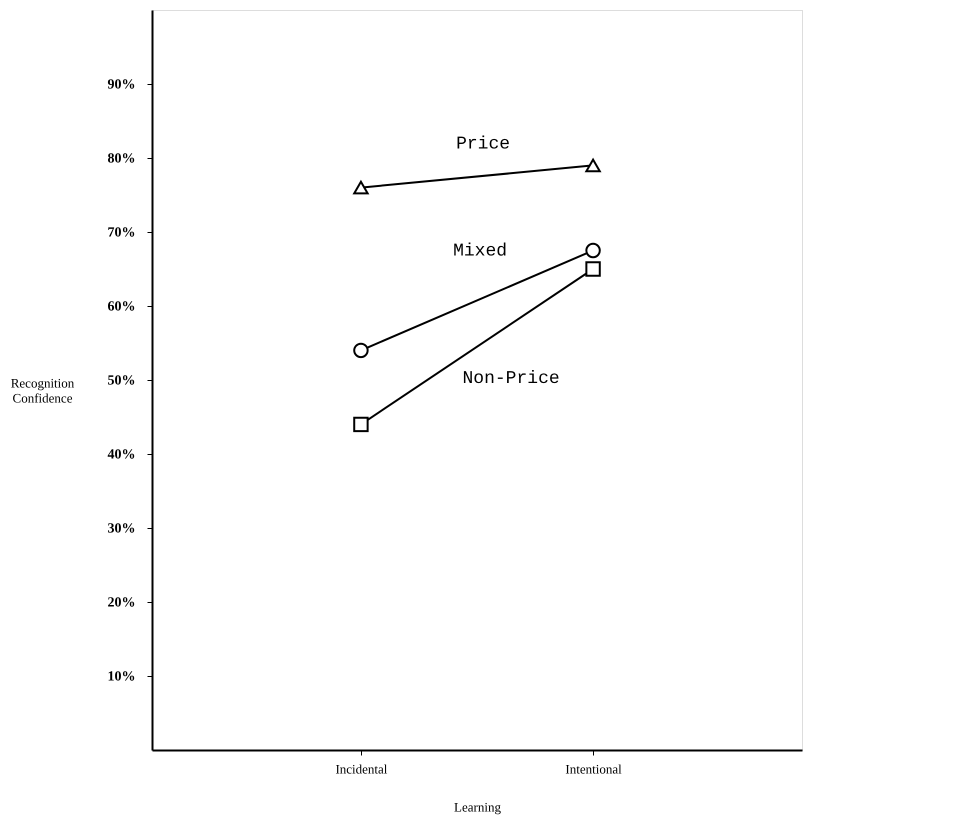  What do you see at coordinates (122, 677) in the screenshot?
I see `y-tick-label: 10%` at bounding box center [122, 677].